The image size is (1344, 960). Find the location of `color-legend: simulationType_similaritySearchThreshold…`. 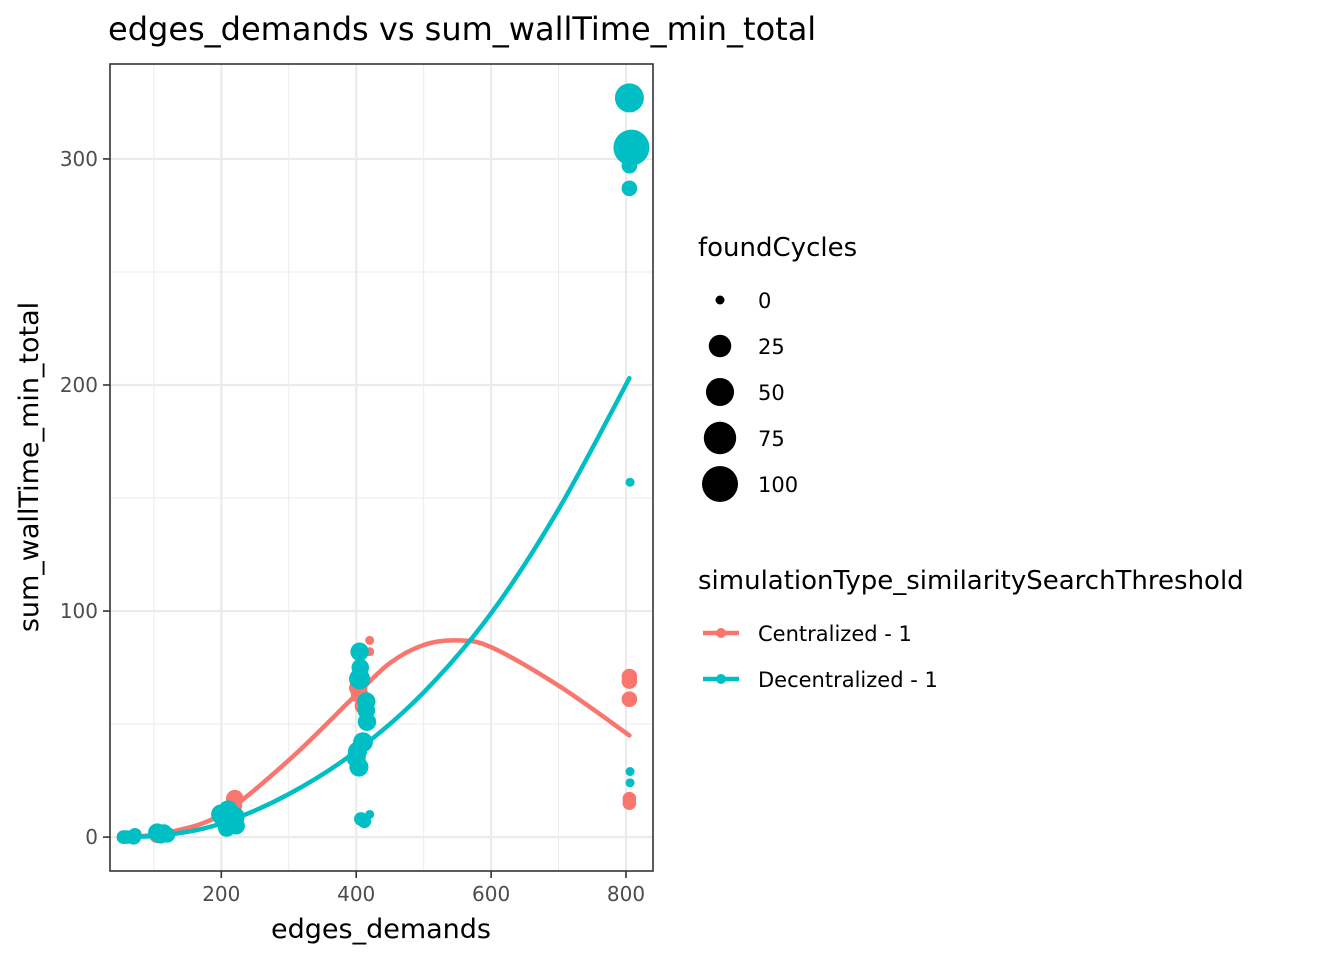

color-legend: simulationType_similaritySearchThreshold… is located at coordinates (971, 629).